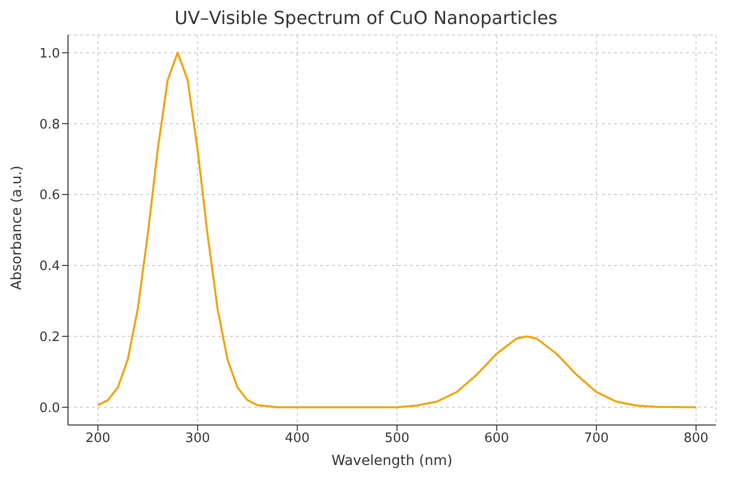 The width and height of the screenshot is (732, 483). I want to click on x-tick-label: 400, so click(297, 438).